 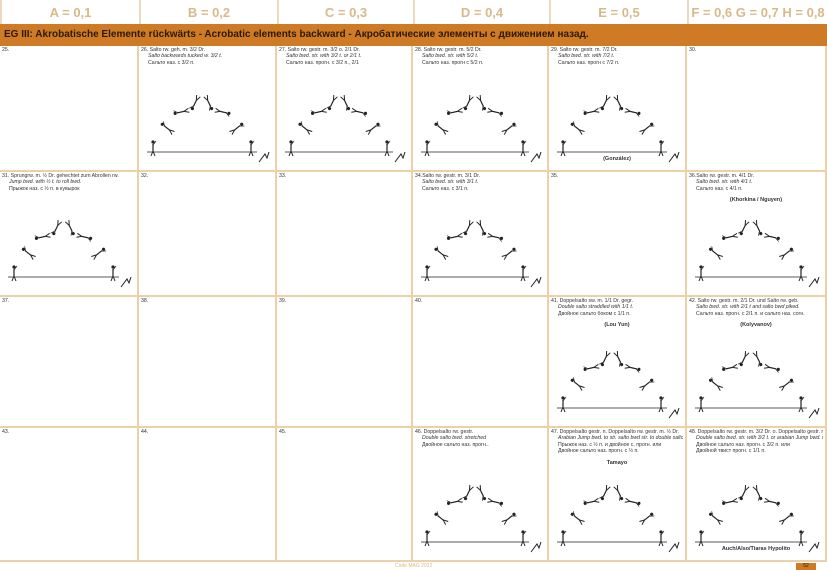 I want to click on column-header: E = 0,5, so click(x=618, y=12).